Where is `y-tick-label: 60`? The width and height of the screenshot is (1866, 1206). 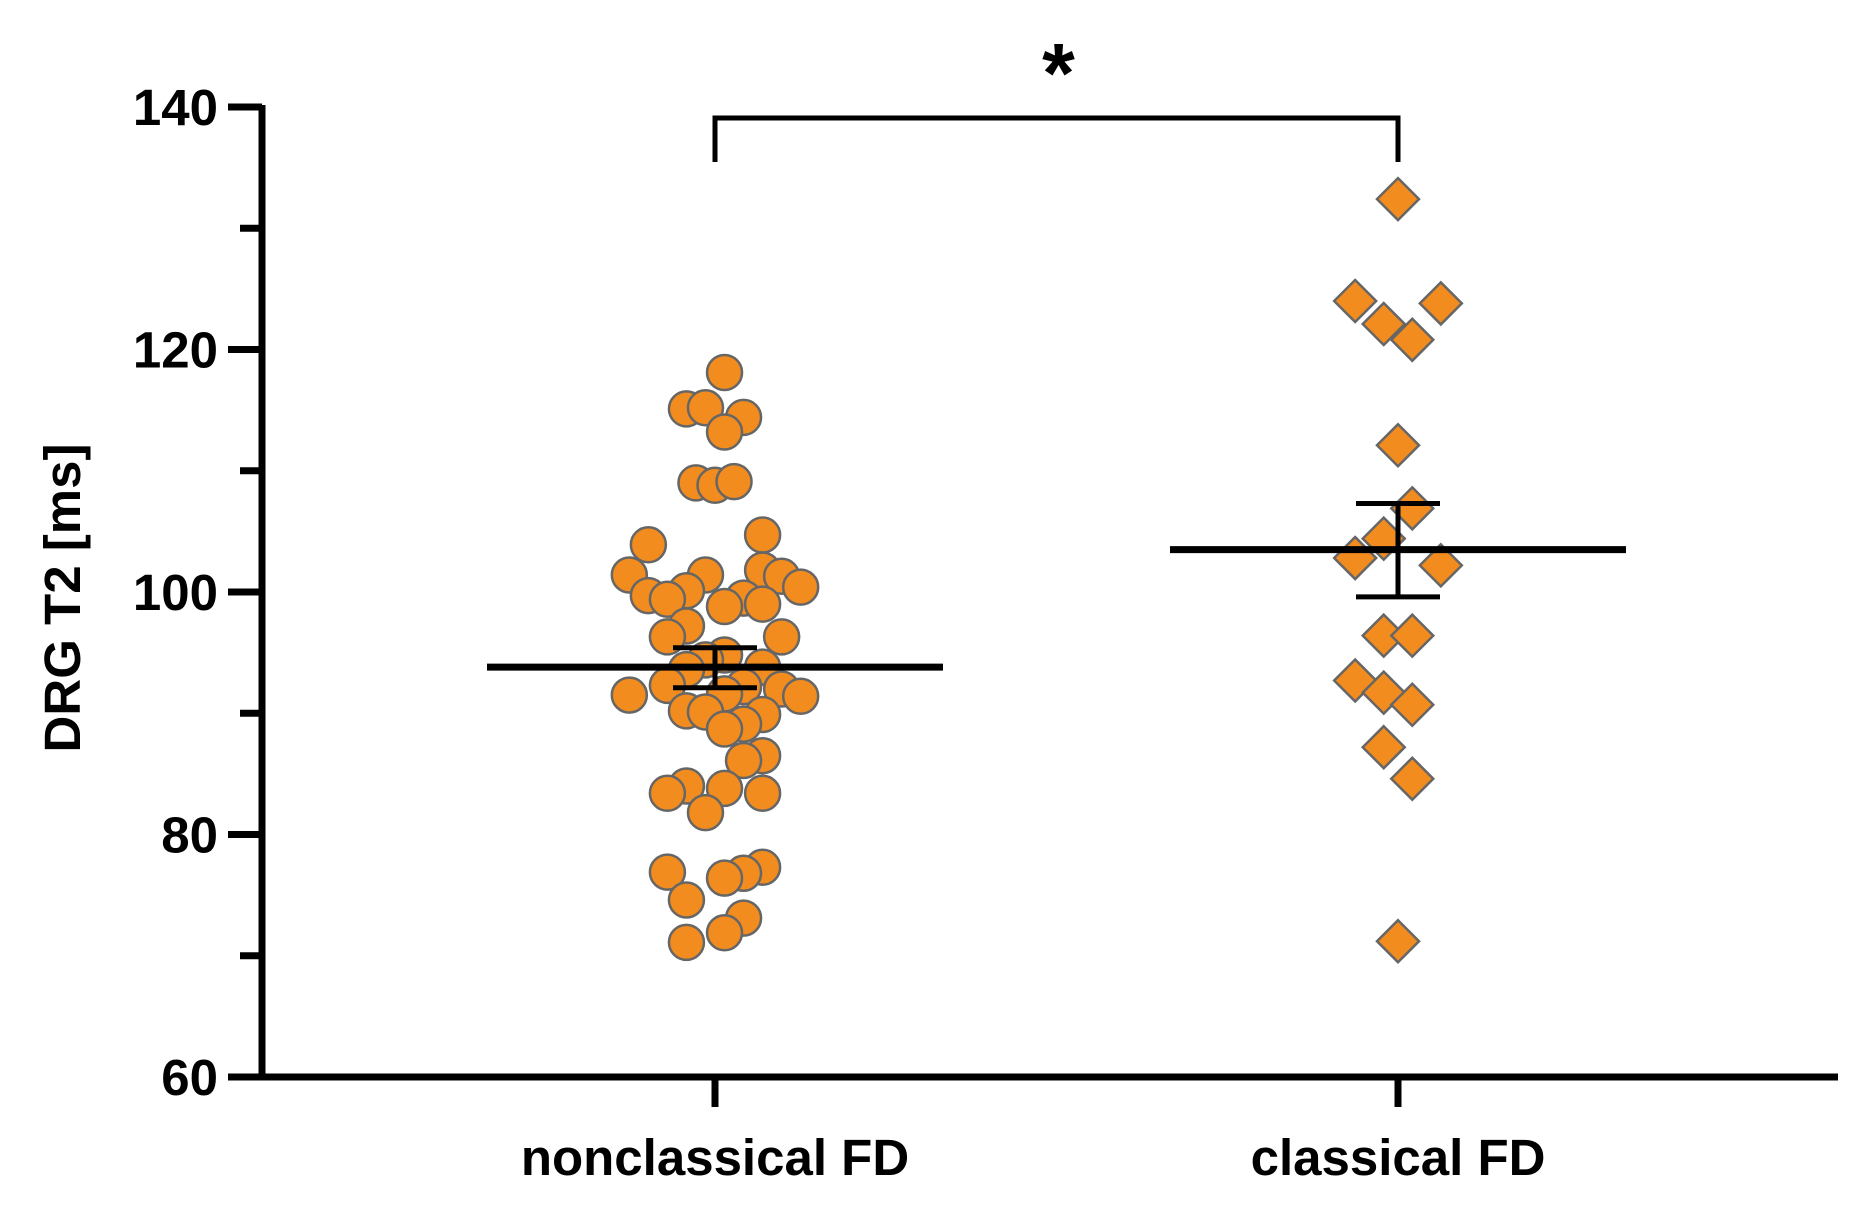
y-tick-label: 60 is located at coordinates (189, 1077).